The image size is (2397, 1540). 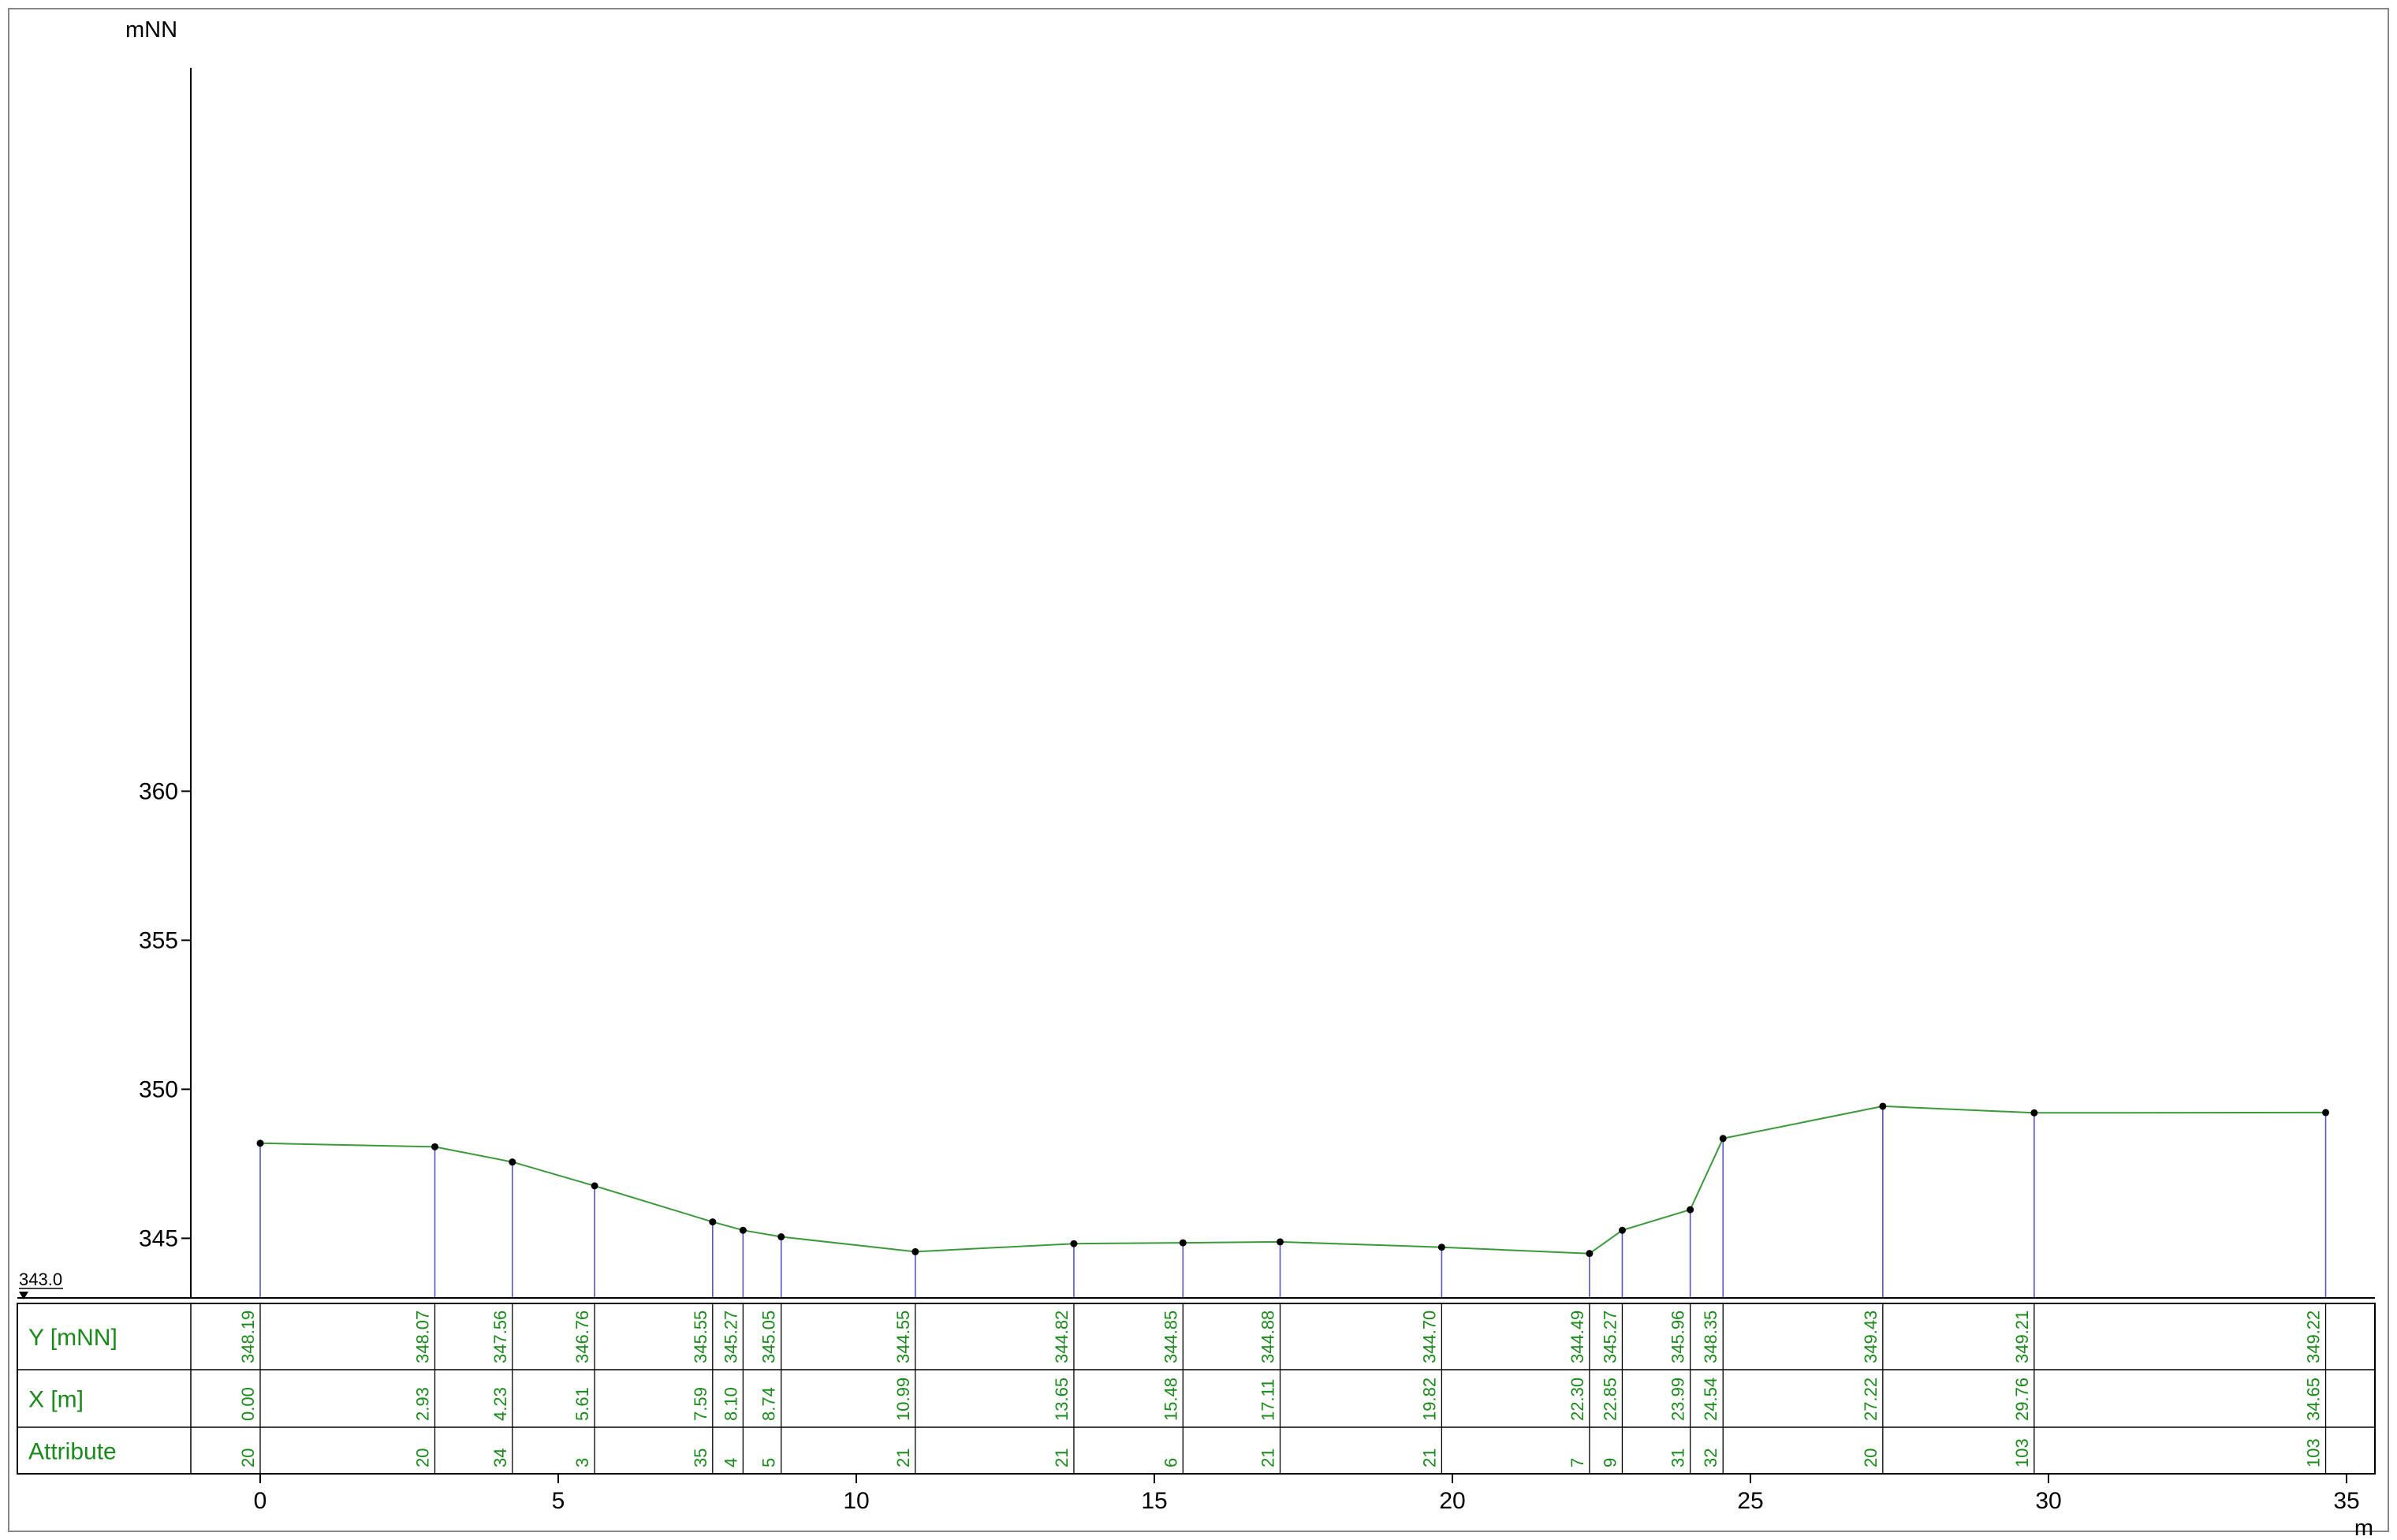 I want to click on profile-line, so click(x=1292, y=1180).